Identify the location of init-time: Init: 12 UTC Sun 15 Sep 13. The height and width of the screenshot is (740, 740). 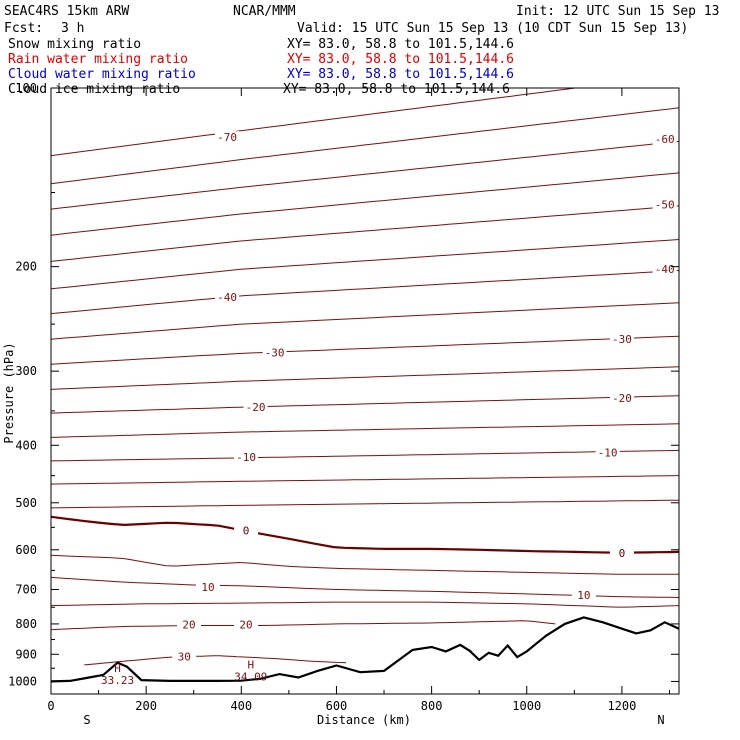
(618, 11).